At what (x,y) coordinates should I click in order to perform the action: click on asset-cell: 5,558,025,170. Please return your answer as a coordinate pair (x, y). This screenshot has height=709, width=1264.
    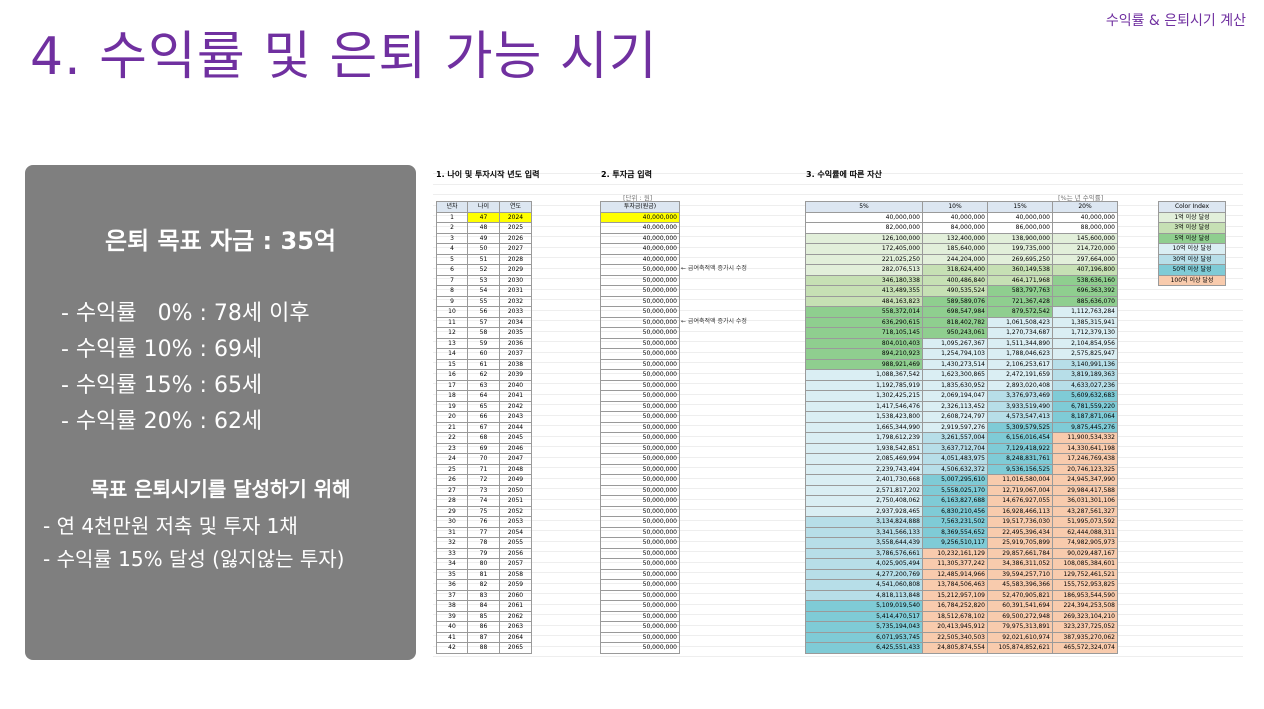
    Looking at the image, I should click on (955, 490).